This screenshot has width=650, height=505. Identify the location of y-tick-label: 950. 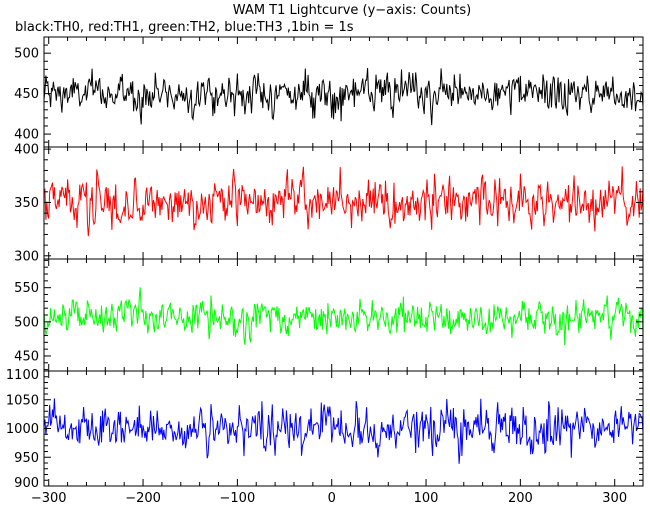
(26, 458).